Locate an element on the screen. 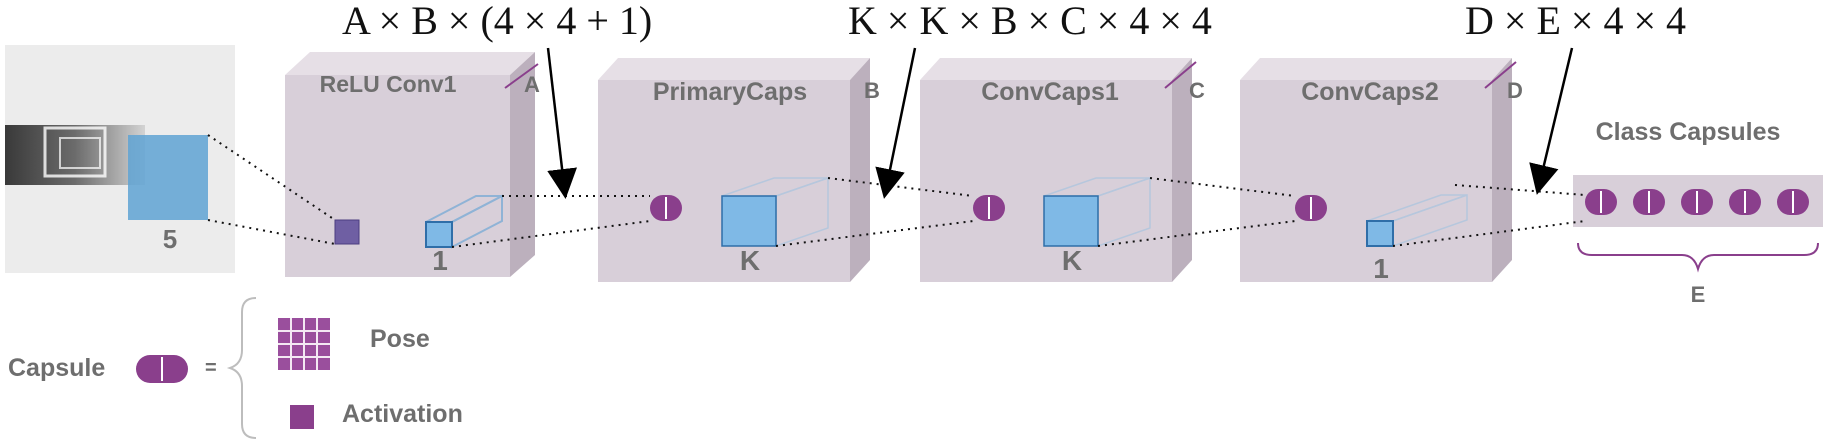 The height and width of the screenshot is (444, 1832). conv1-formula: A × B × (4 × 4 + 1) is located at coordinates (497, 21).